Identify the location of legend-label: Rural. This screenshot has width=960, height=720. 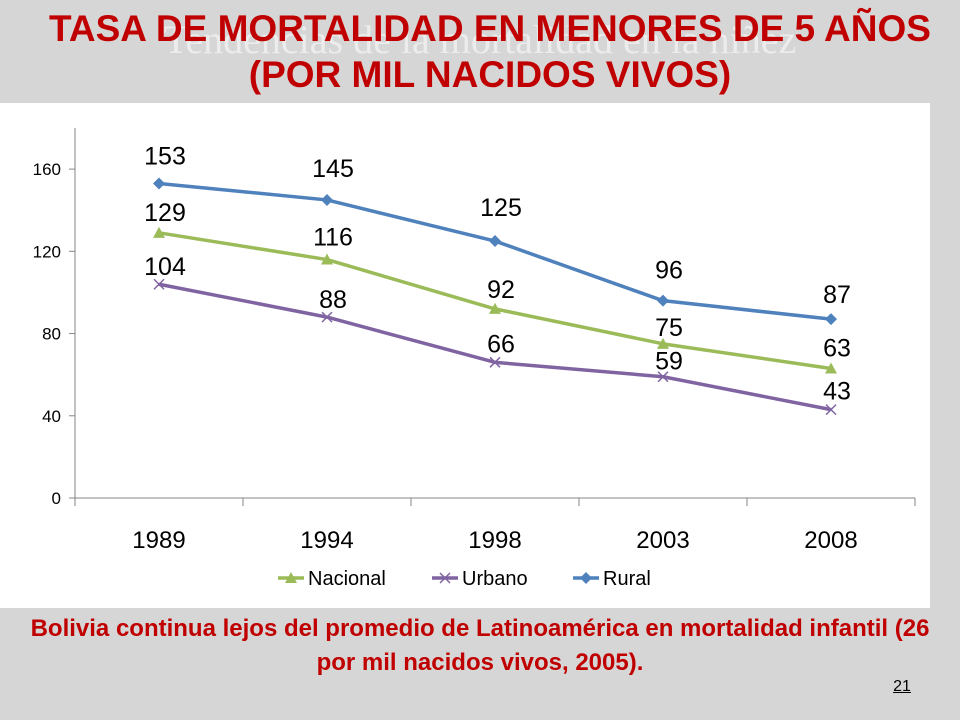
(627, 579).